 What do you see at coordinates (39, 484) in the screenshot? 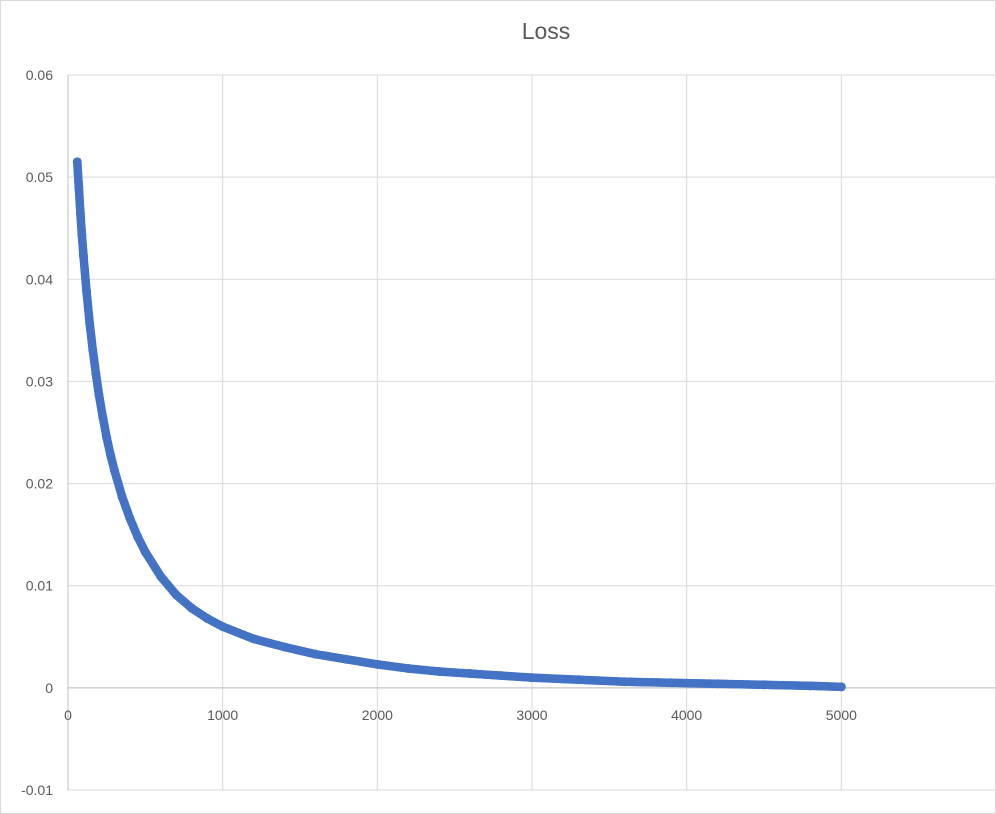
I see `y-tick-label: 0.02` at bounding box center [39, 484].